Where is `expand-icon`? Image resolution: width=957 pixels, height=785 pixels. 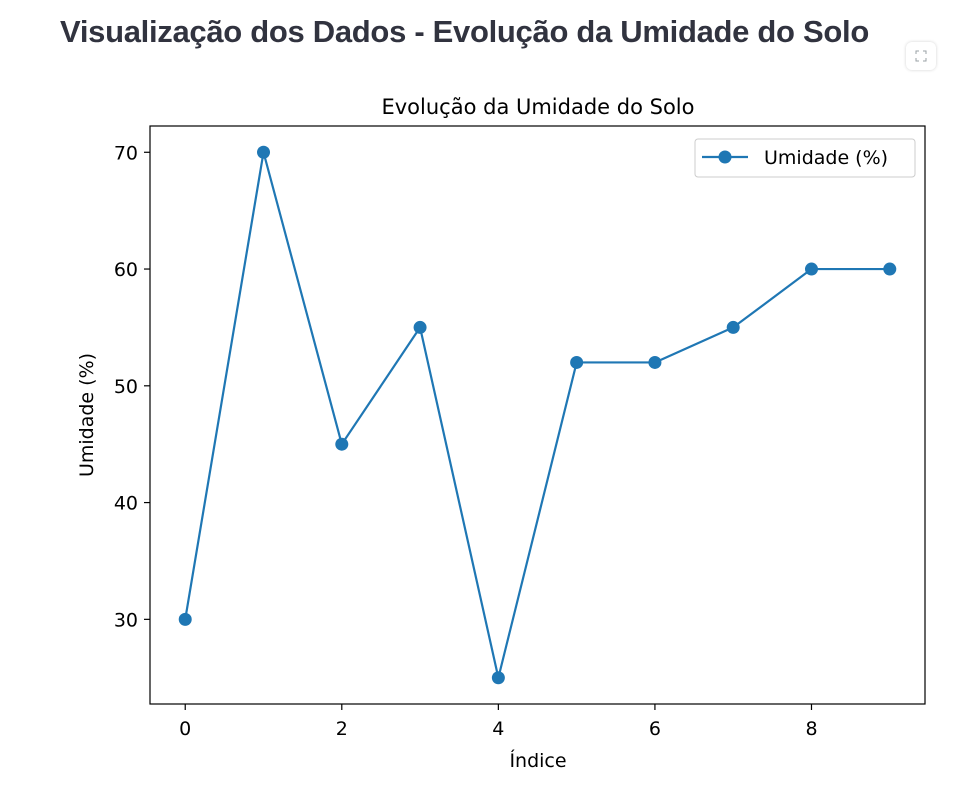
expand-icon is located at coordinates (921, 56).